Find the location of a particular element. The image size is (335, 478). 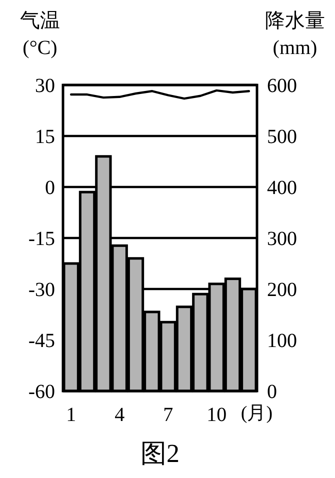

y2-tick-label: 400 is located at coordinates (282, 188).